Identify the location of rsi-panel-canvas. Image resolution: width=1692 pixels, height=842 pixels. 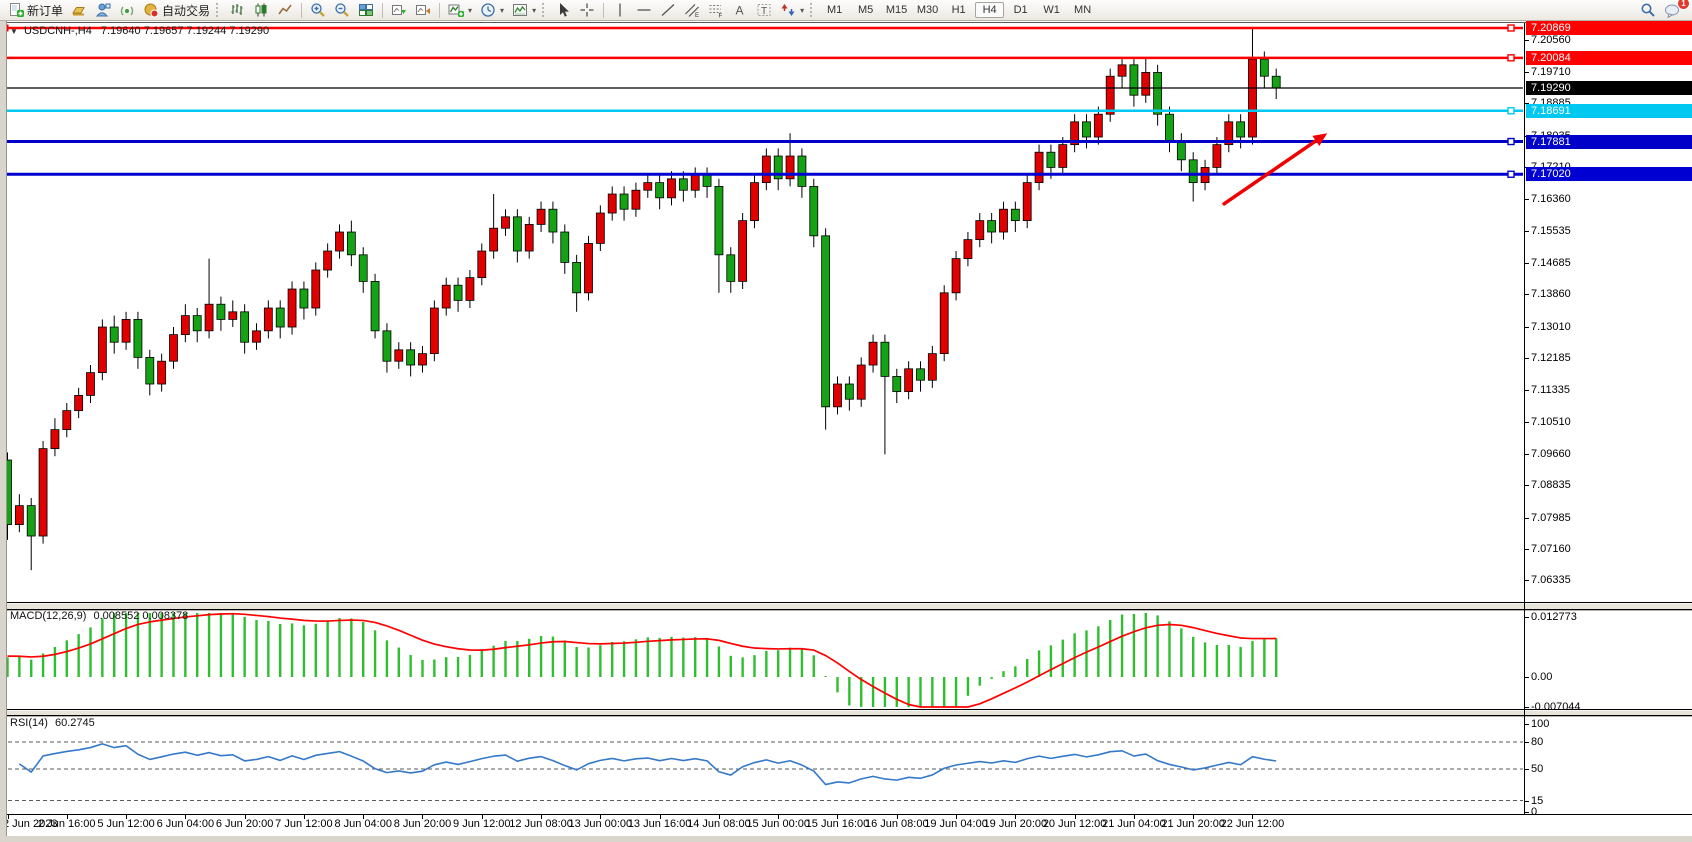
(846, 765).